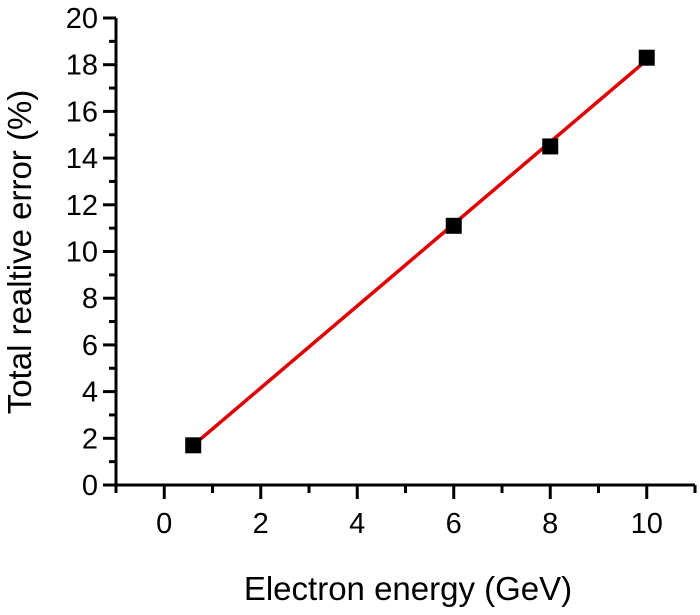 This screenshot has width=700, height=615. What do you see at coordinates (82, 159) in the screenshot?
I see `y-tick-label: 14` at bounding box center [82, 159].